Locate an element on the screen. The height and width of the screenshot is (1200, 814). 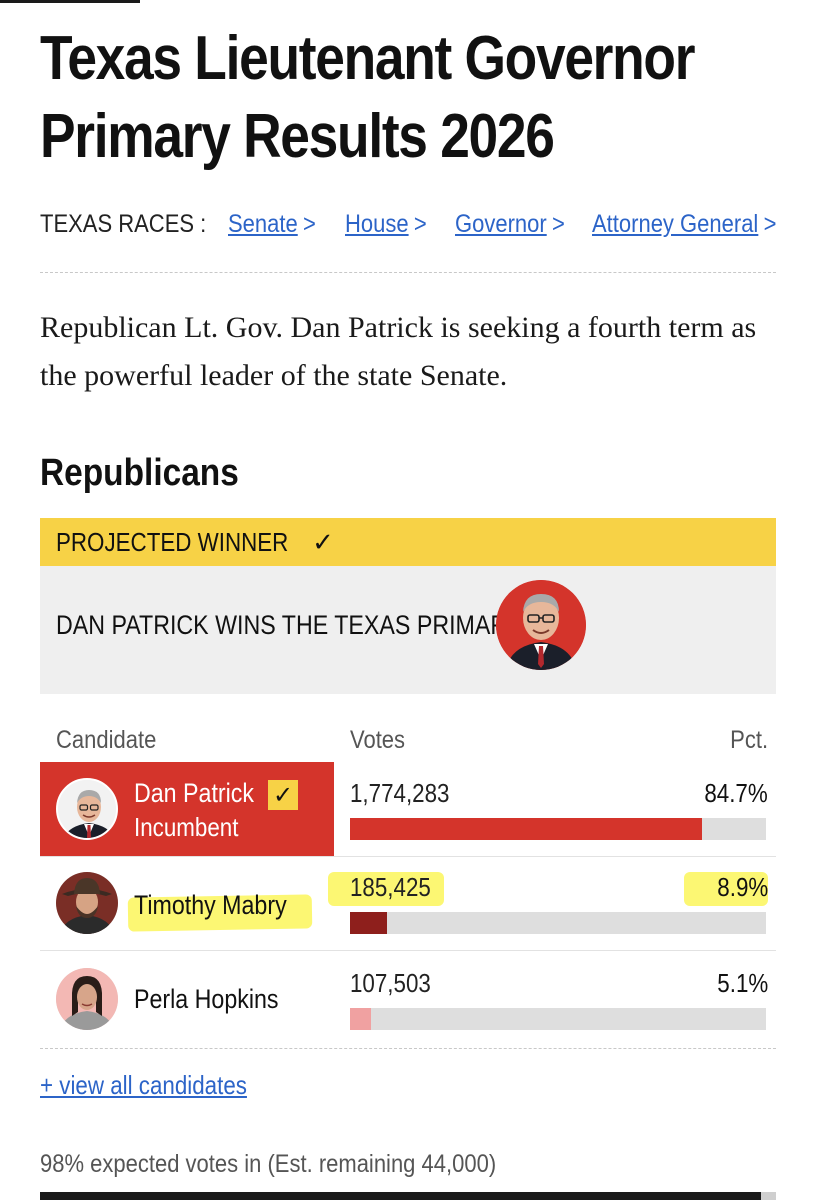
winner-avatar is located at coordinates (541, 625).